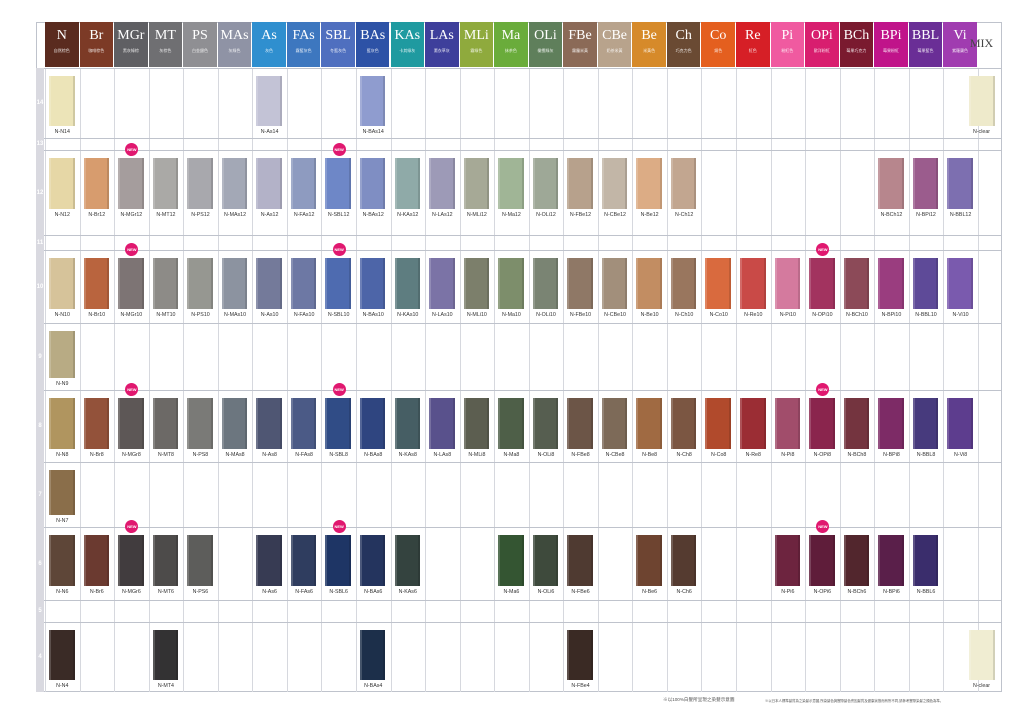 This screenshot has height=716, width=1024. I want to click on swatch-label: N-Ma12, so click(511, 215).